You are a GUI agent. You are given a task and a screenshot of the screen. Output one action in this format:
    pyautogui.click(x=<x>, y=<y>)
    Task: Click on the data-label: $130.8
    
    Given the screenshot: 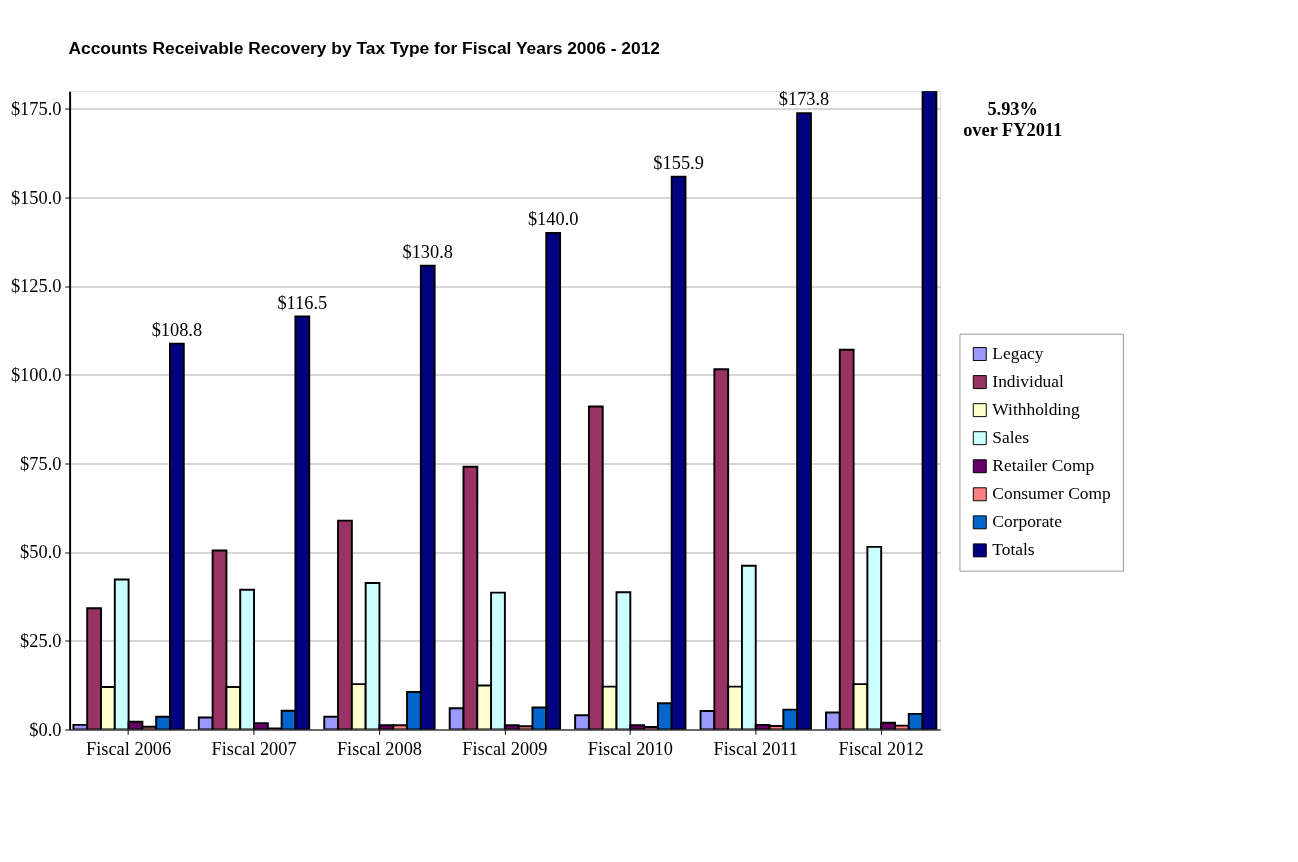 What is the action you would take?
    pyautogui.click(x=427, y=251)
    